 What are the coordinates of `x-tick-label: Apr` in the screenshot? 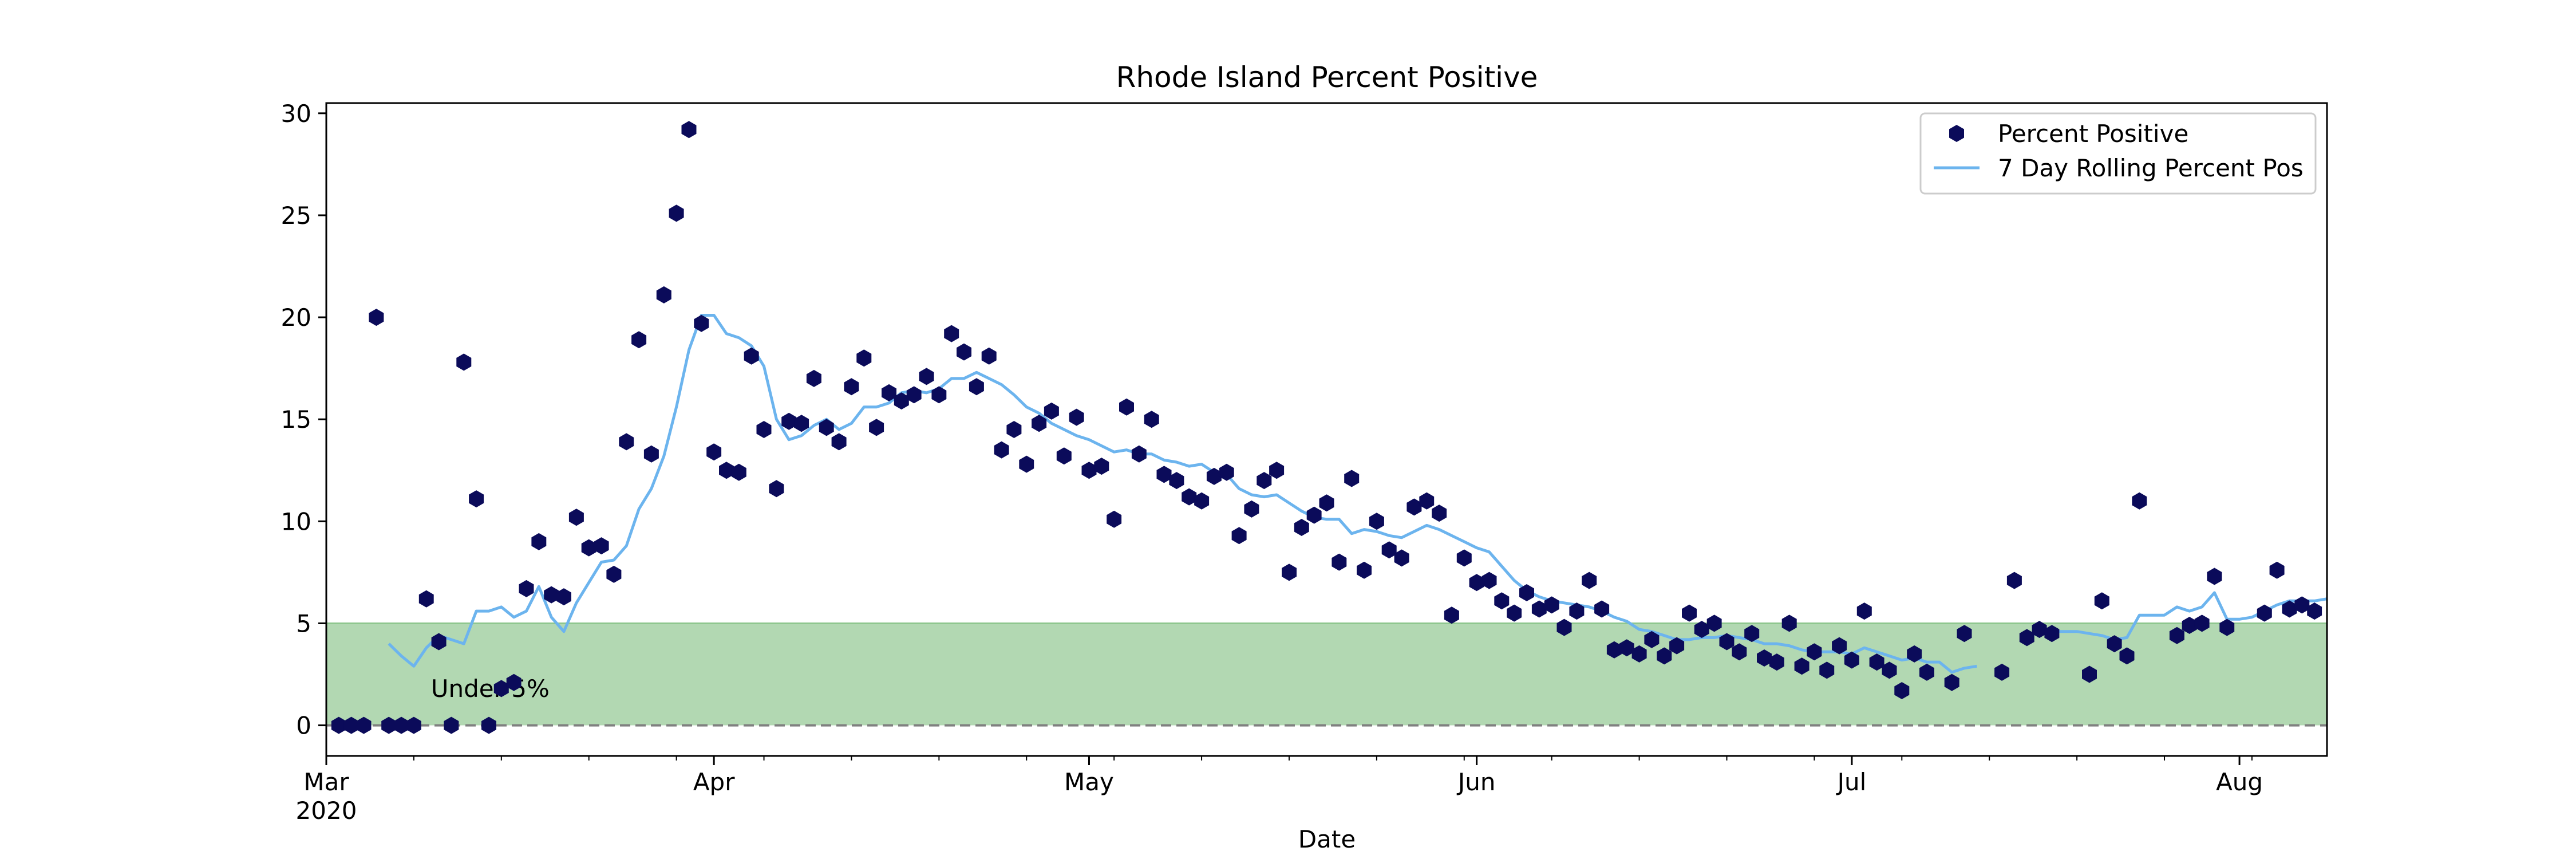 It's located at (714, 782).